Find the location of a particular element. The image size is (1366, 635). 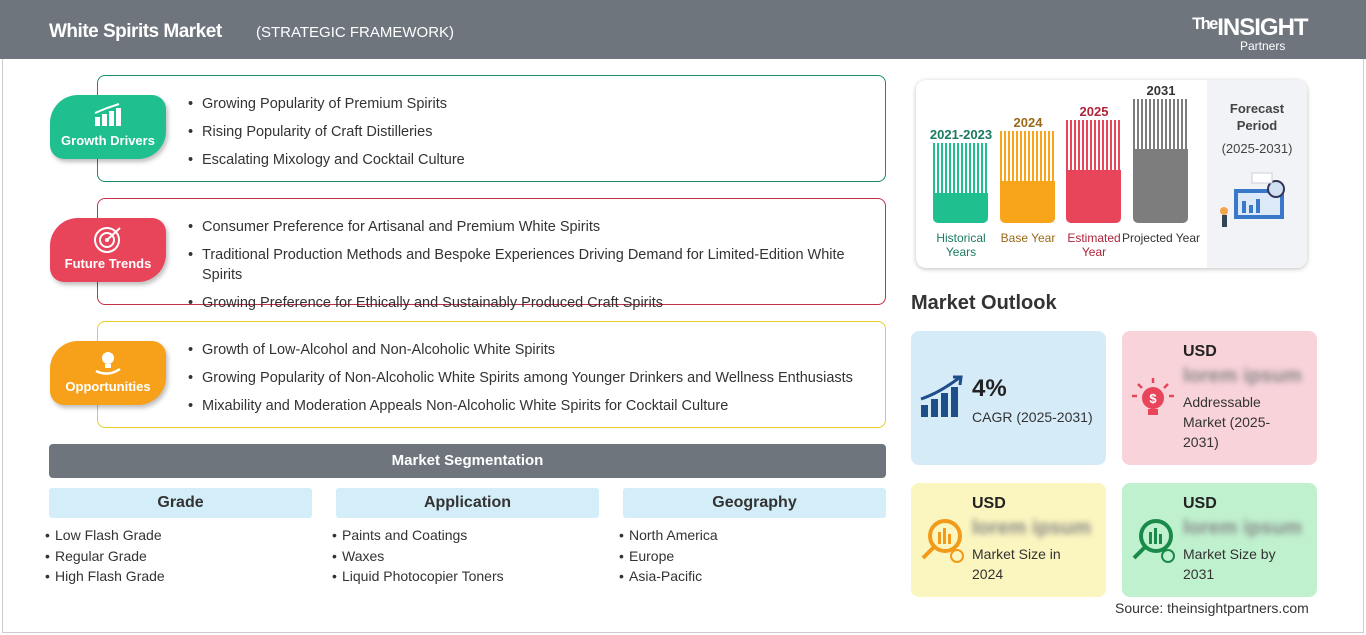

list-item: Growing Popularity of Premium Spirits is located at coordinates (326, 104).